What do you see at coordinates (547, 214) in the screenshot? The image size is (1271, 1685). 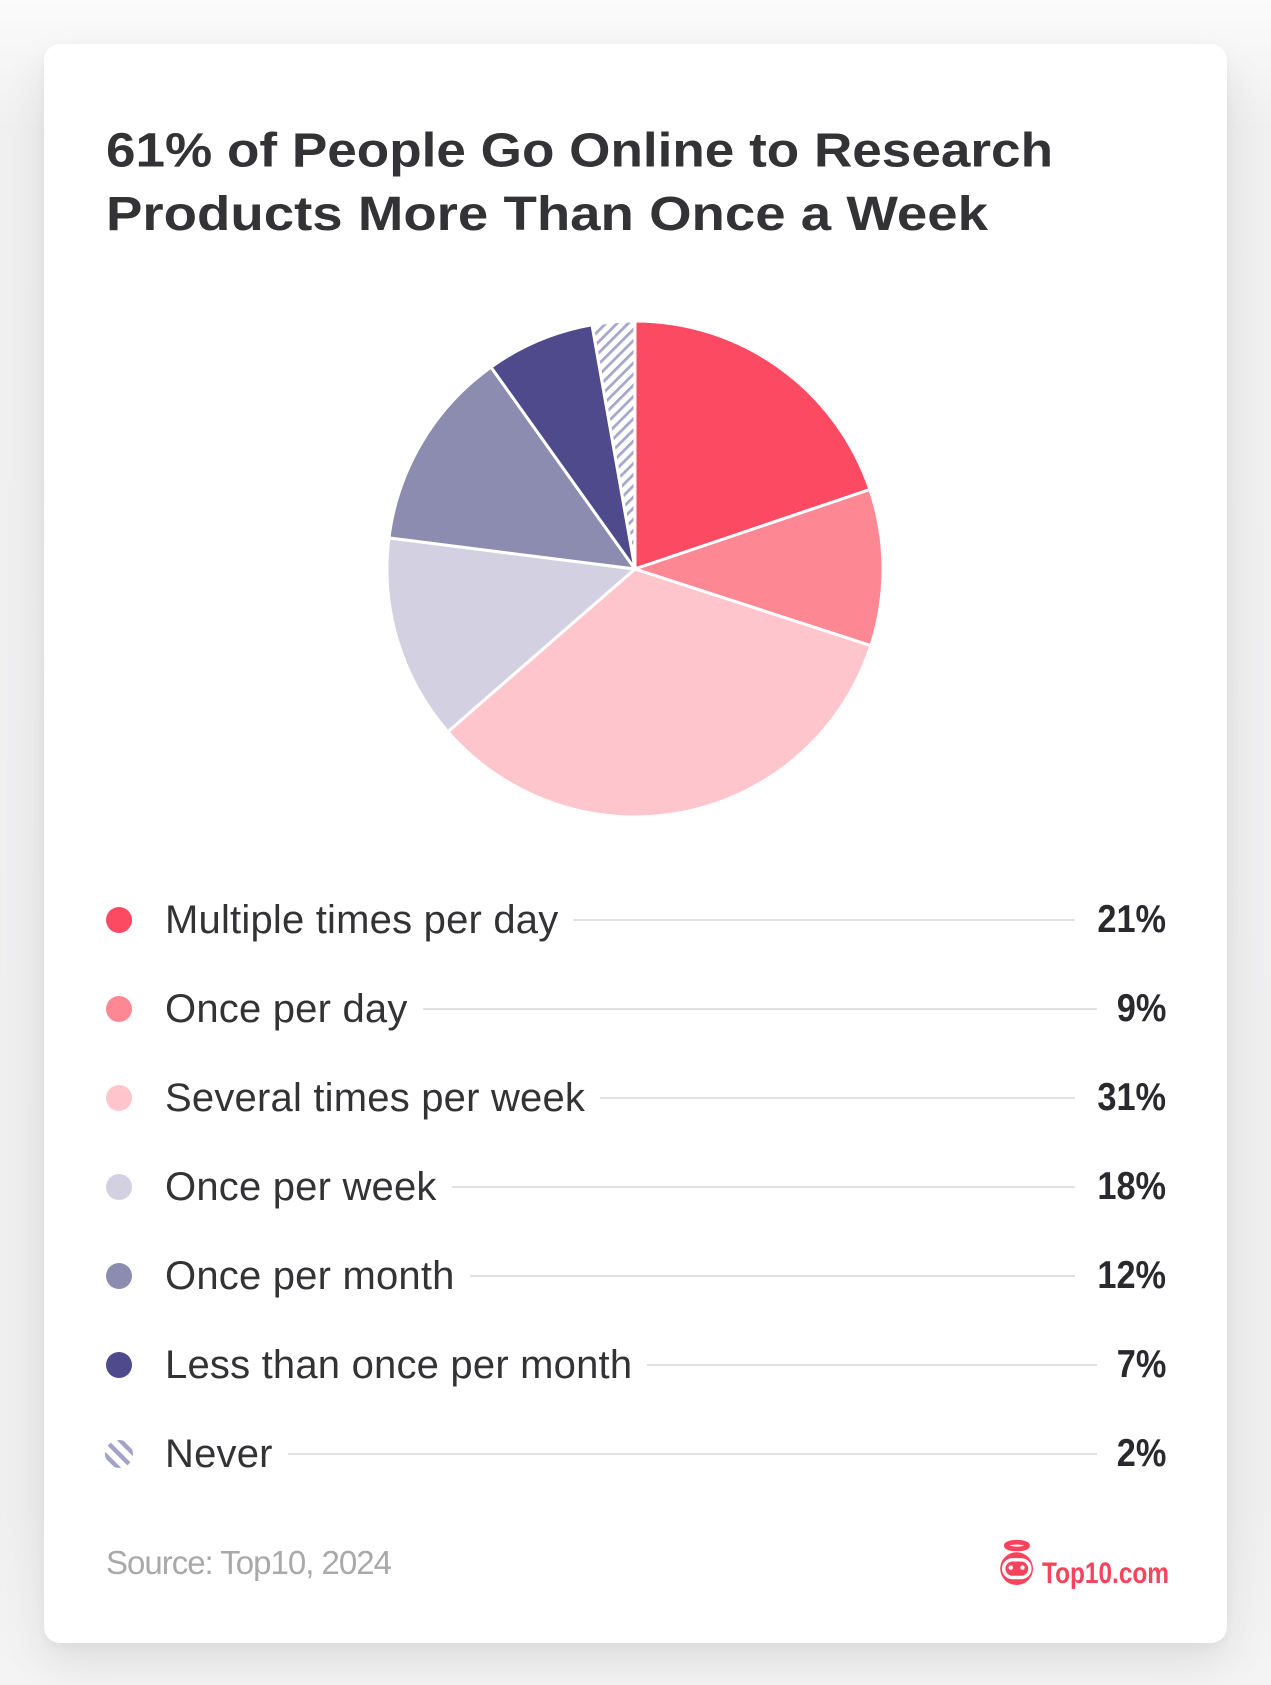 I see `svg-text: Products More Than Once a Week` at bounding box center [547, 214].